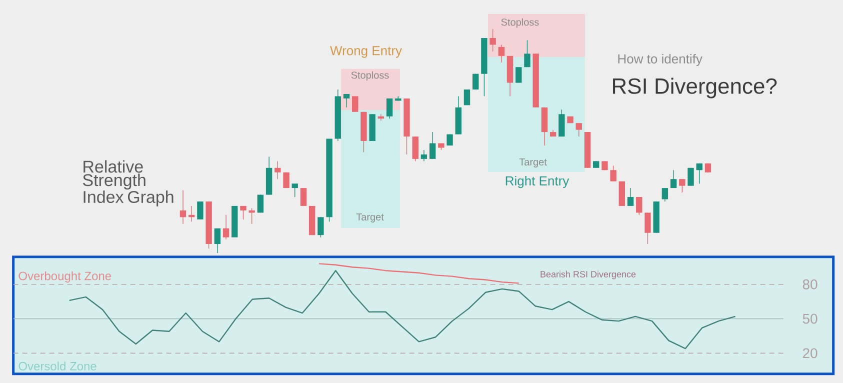 This screenshot has width=843, height=383. What do you see at coordinates (810, 319) in the screenshot?
I see `y-tick-label: 50` at bounding box center [810, 319].